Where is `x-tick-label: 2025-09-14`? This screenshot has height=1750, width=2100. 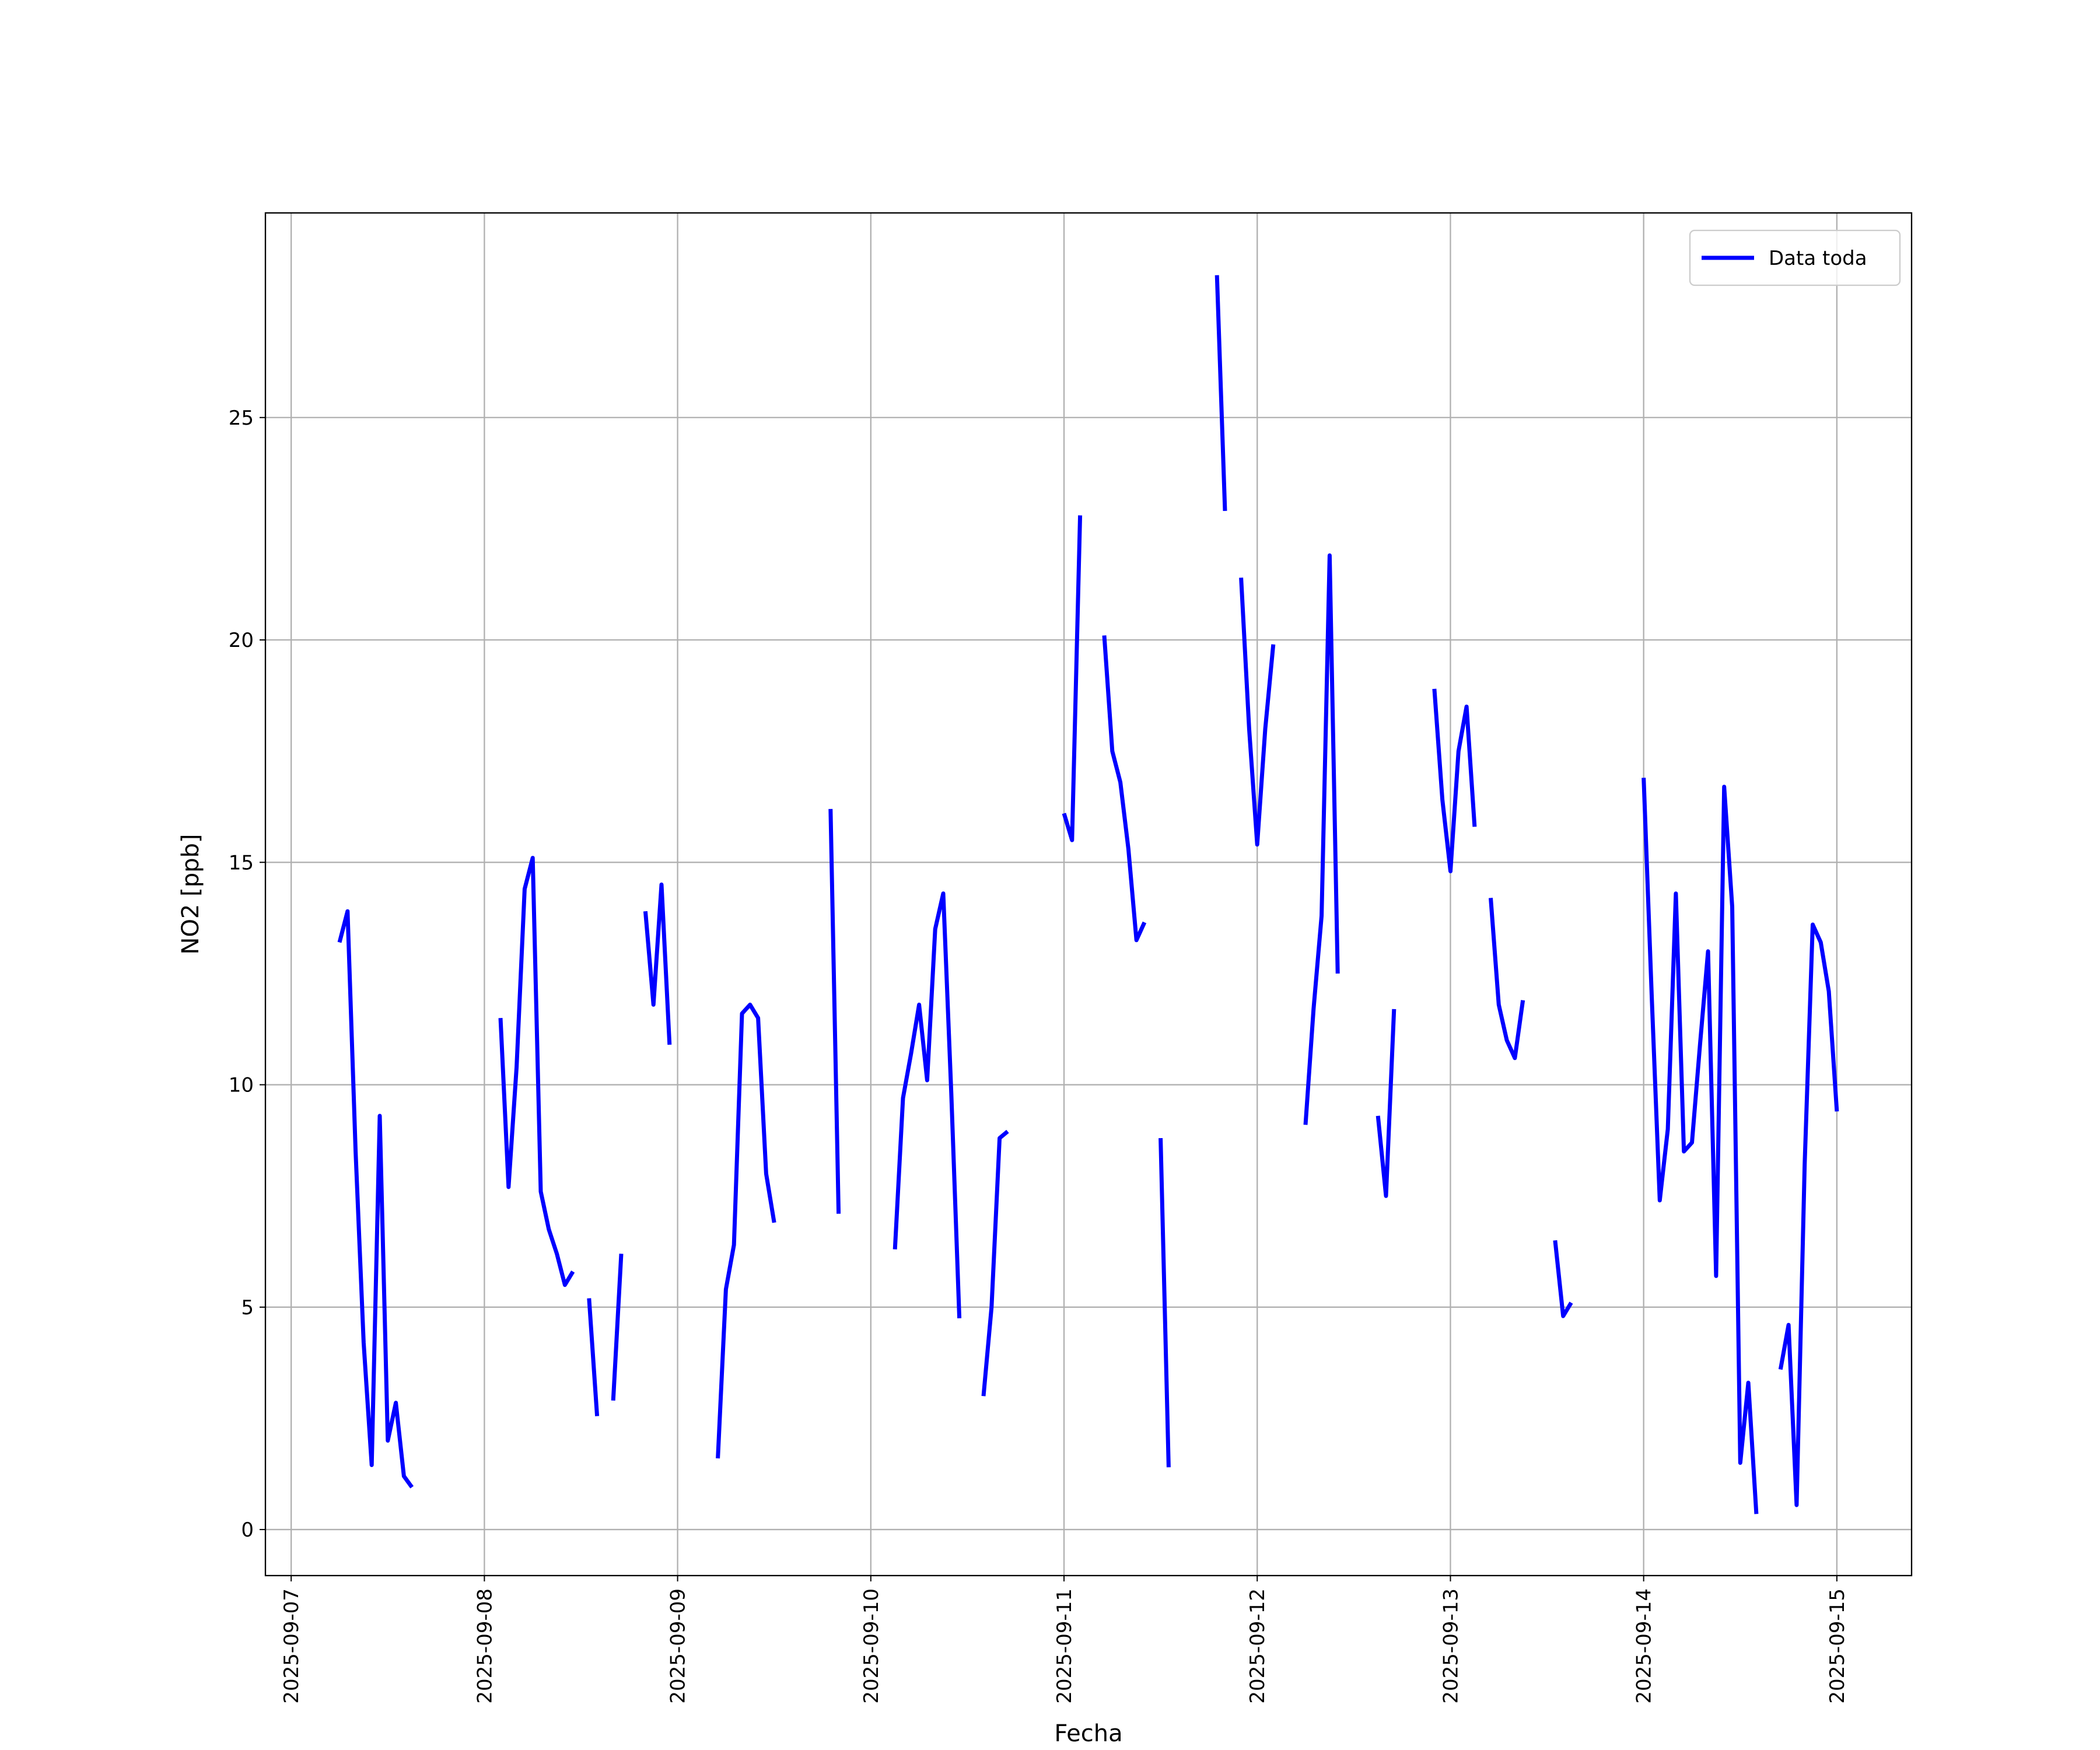
x-tick-label: 2025-09-14 is located at coordinates (1644, 1646).